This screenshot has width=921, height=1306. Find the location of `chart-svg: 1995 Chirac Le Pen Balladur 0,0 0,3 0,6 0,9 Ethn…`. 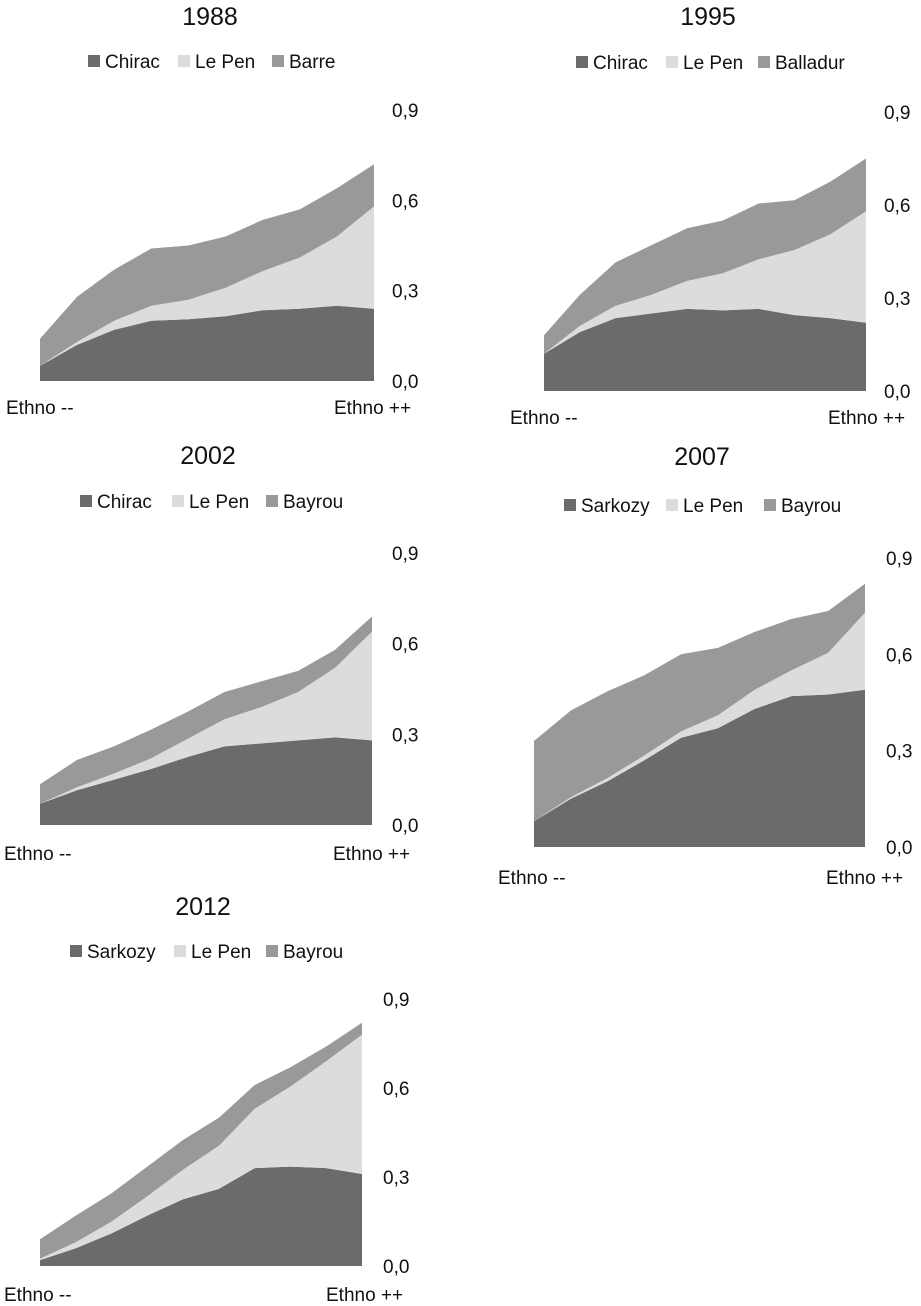

chart-svg: 1995 Chirac Le Pen Balladur 0,0 0,3 0,6 0,9 Ethn… is located at coordinates (710, 216).